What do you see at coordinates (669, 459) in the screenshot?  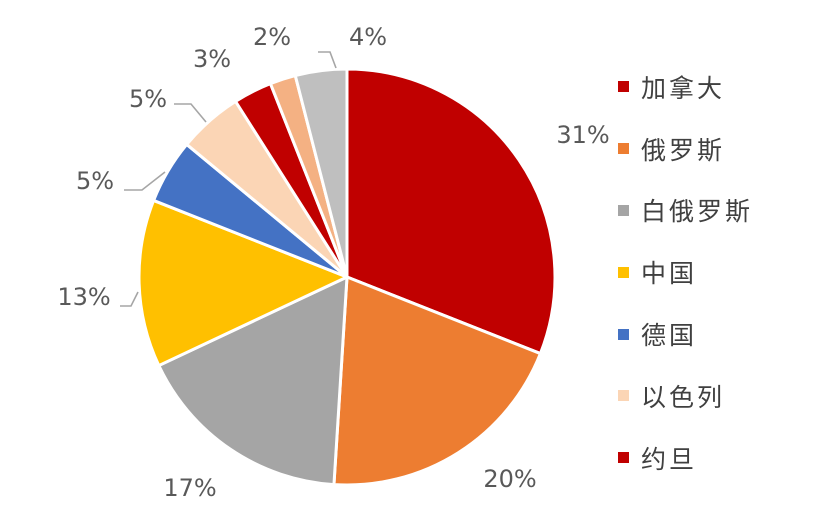 I see `legend-label: 约旦` at bounding box center [669, 459].